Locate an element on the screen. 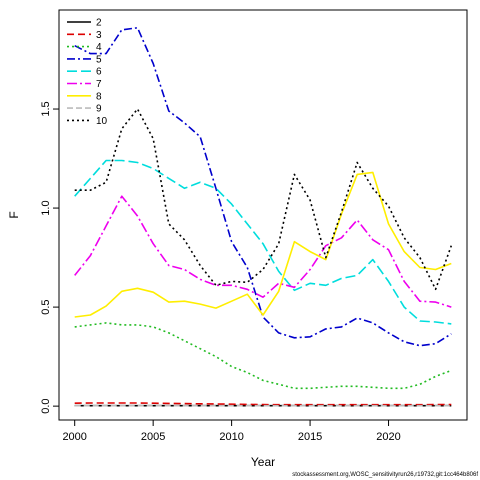  x-tick-label: 2020 is located at coordinates (388, 437).